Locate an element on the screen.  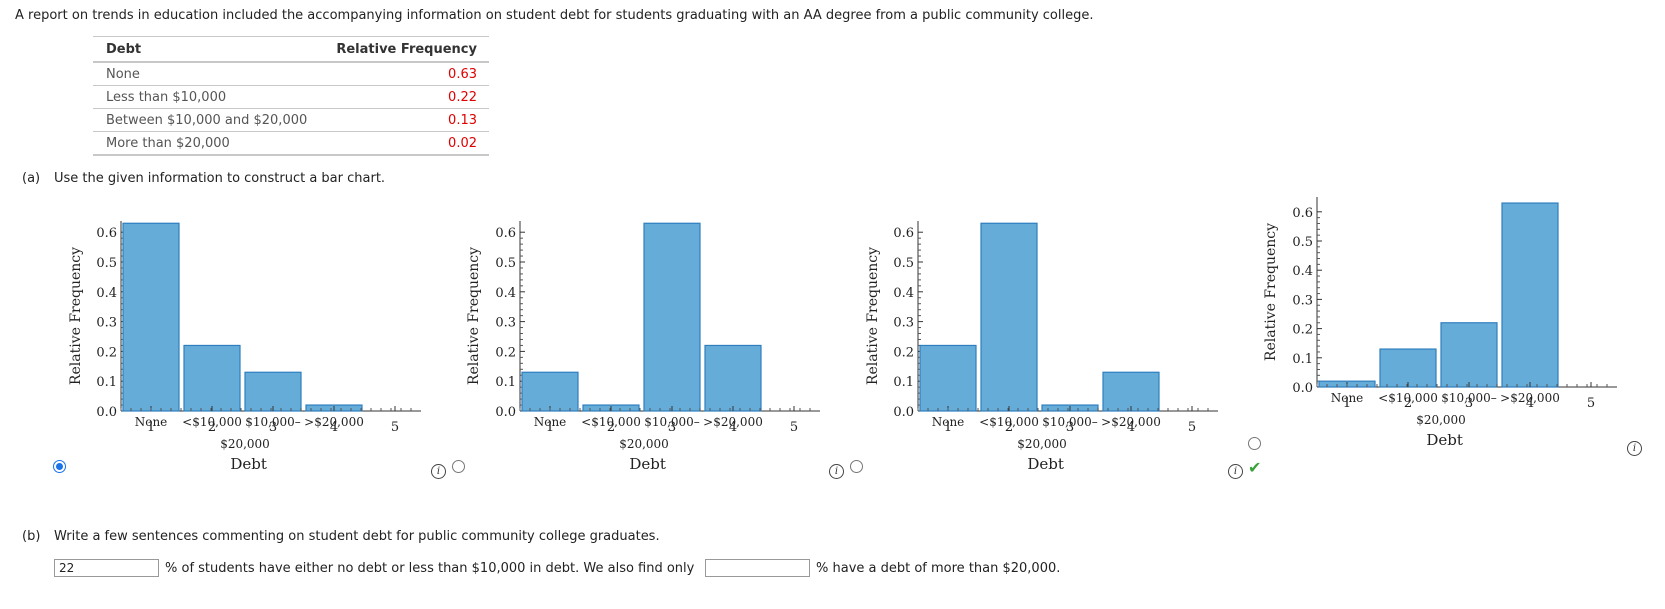
debt-category-cell: Between $10,000 and $20,000 is located at coordinates (207, 120).